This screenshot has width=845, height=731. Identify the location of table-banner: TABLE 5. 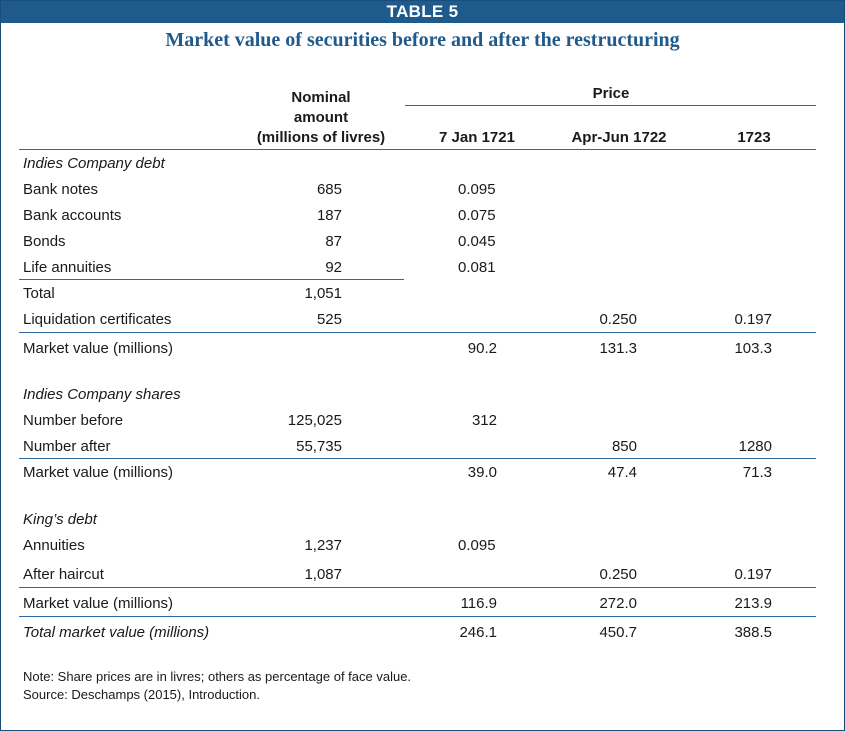
(422, 12).